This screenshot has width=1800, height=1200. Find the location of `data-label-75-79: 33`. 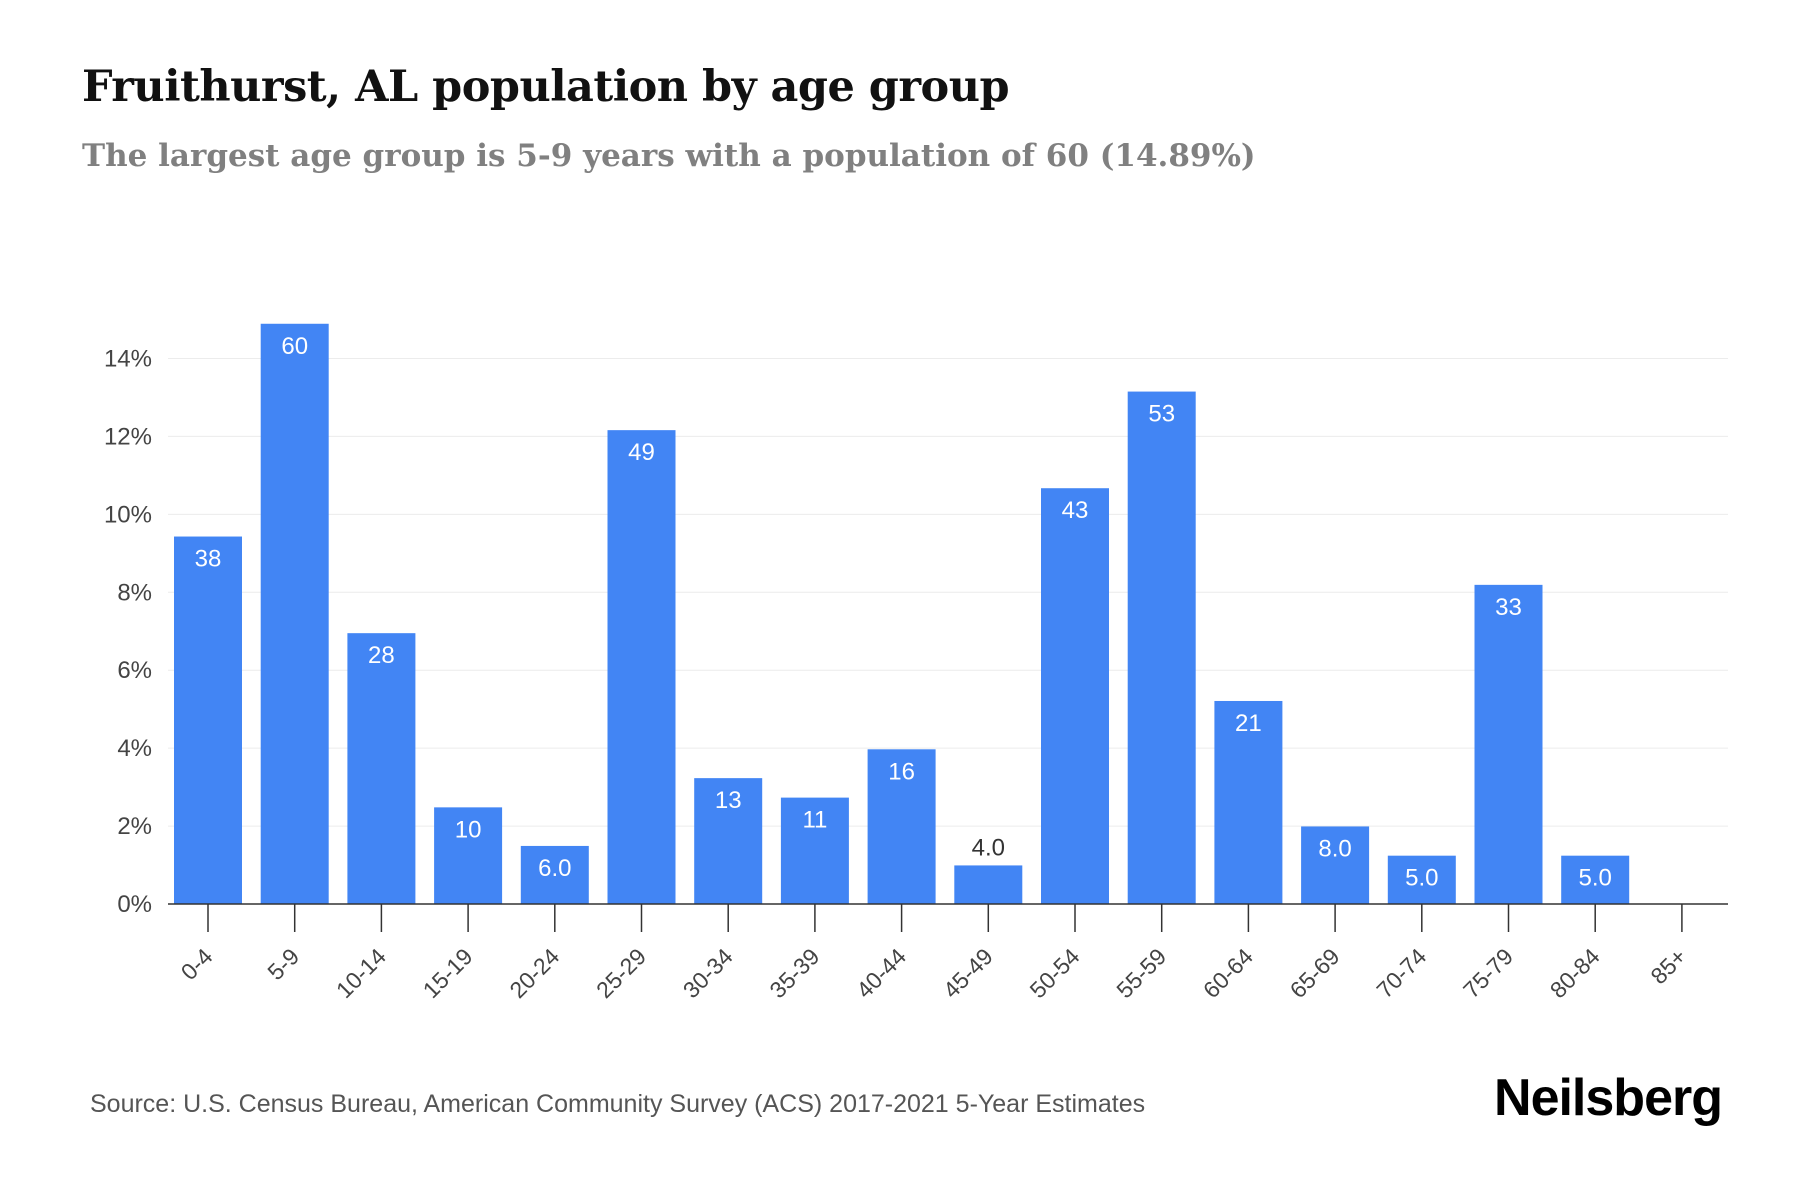

data-label-75-79: 33 is located at coordinates (1508, 607).